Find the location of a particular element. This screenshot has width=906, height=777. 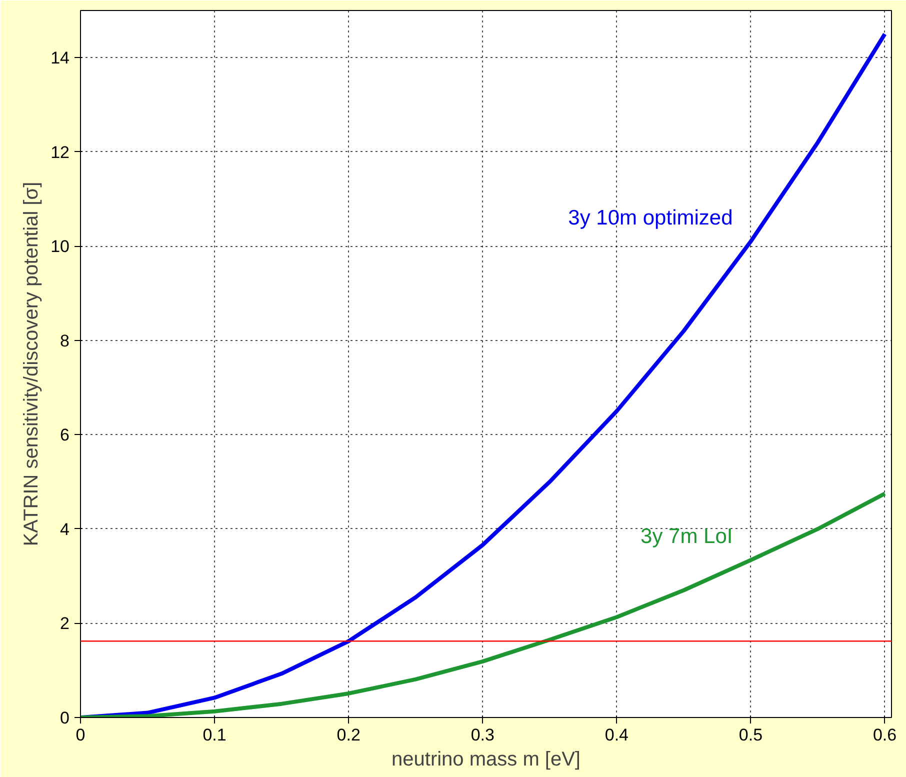

series-label: 3y 7m LoI is located at coordinates (686, 536).